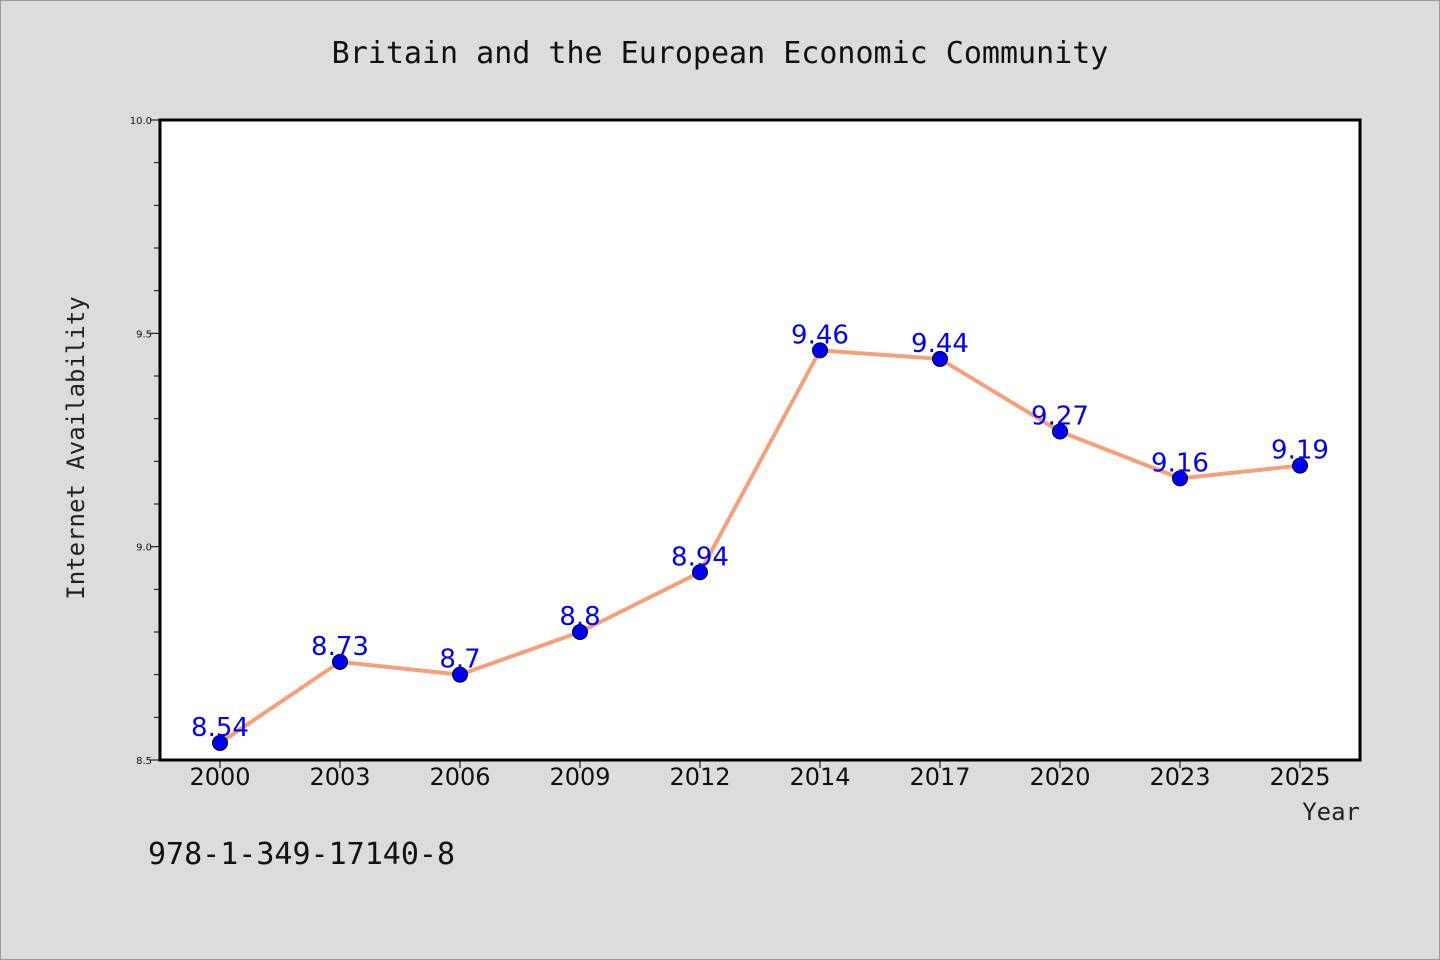 This screenshot has width=1440, height=960. Describe the element at coordinates (1059, 777) in the screenshot. I see `x-tick-label: 2020` at that location.